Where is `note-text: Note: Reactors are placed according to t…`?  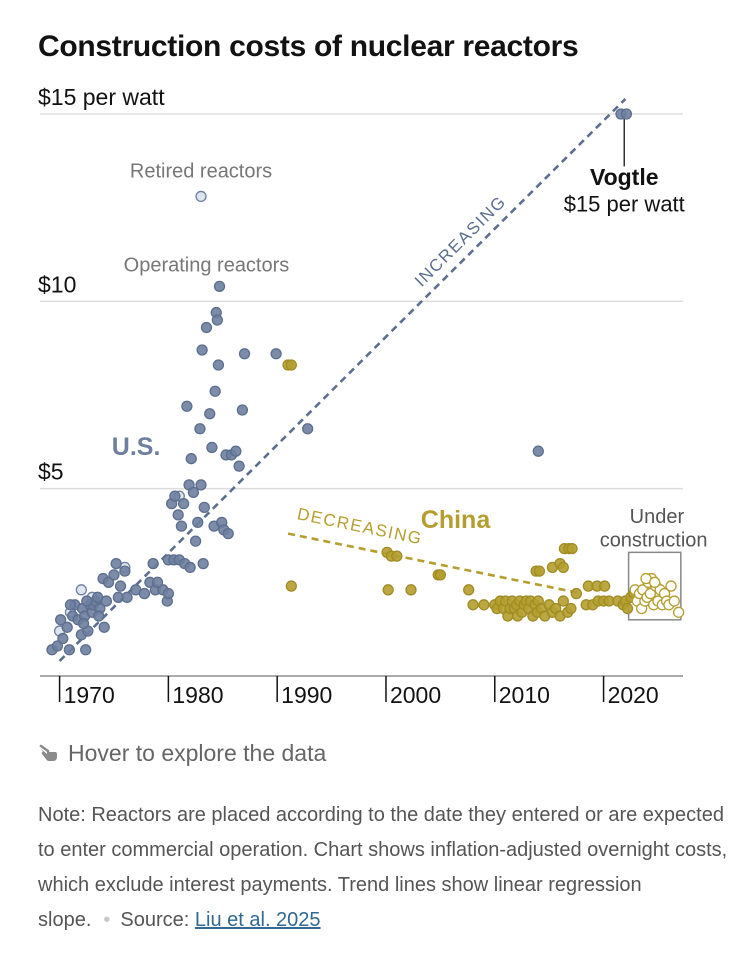 note-text: Note: Reactors are placed according to t… is located at coordinates (383, 867).